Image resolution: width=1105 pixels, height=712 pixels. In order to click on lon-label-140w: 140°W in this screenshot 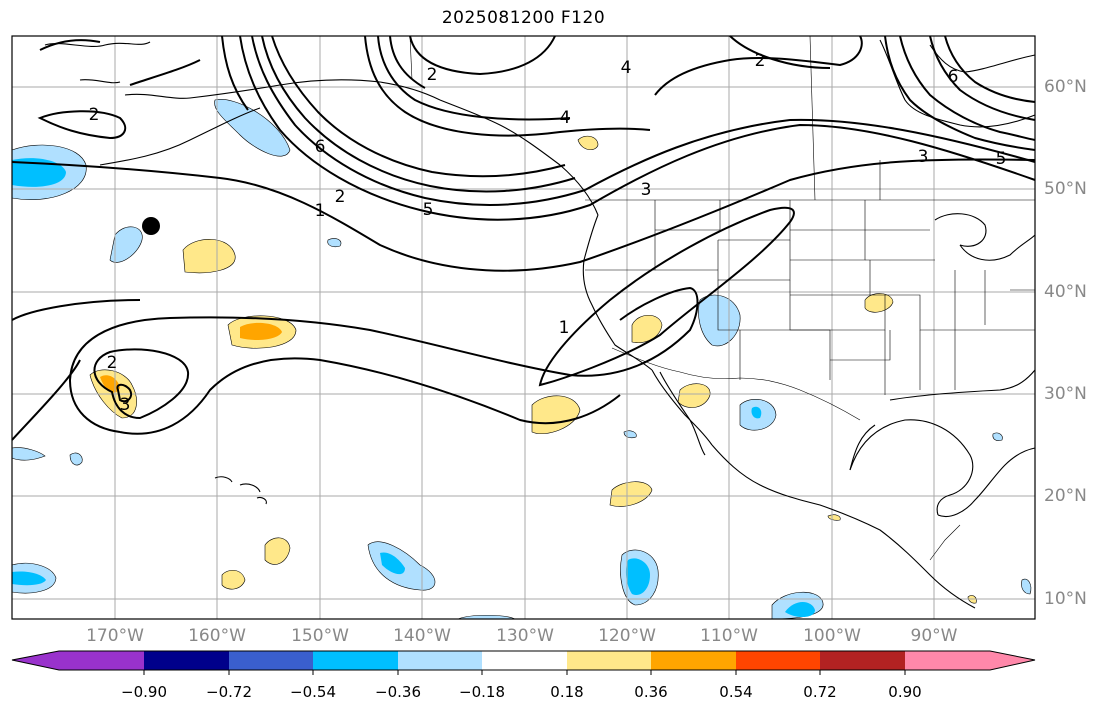, I will do `click(422, 636)`.